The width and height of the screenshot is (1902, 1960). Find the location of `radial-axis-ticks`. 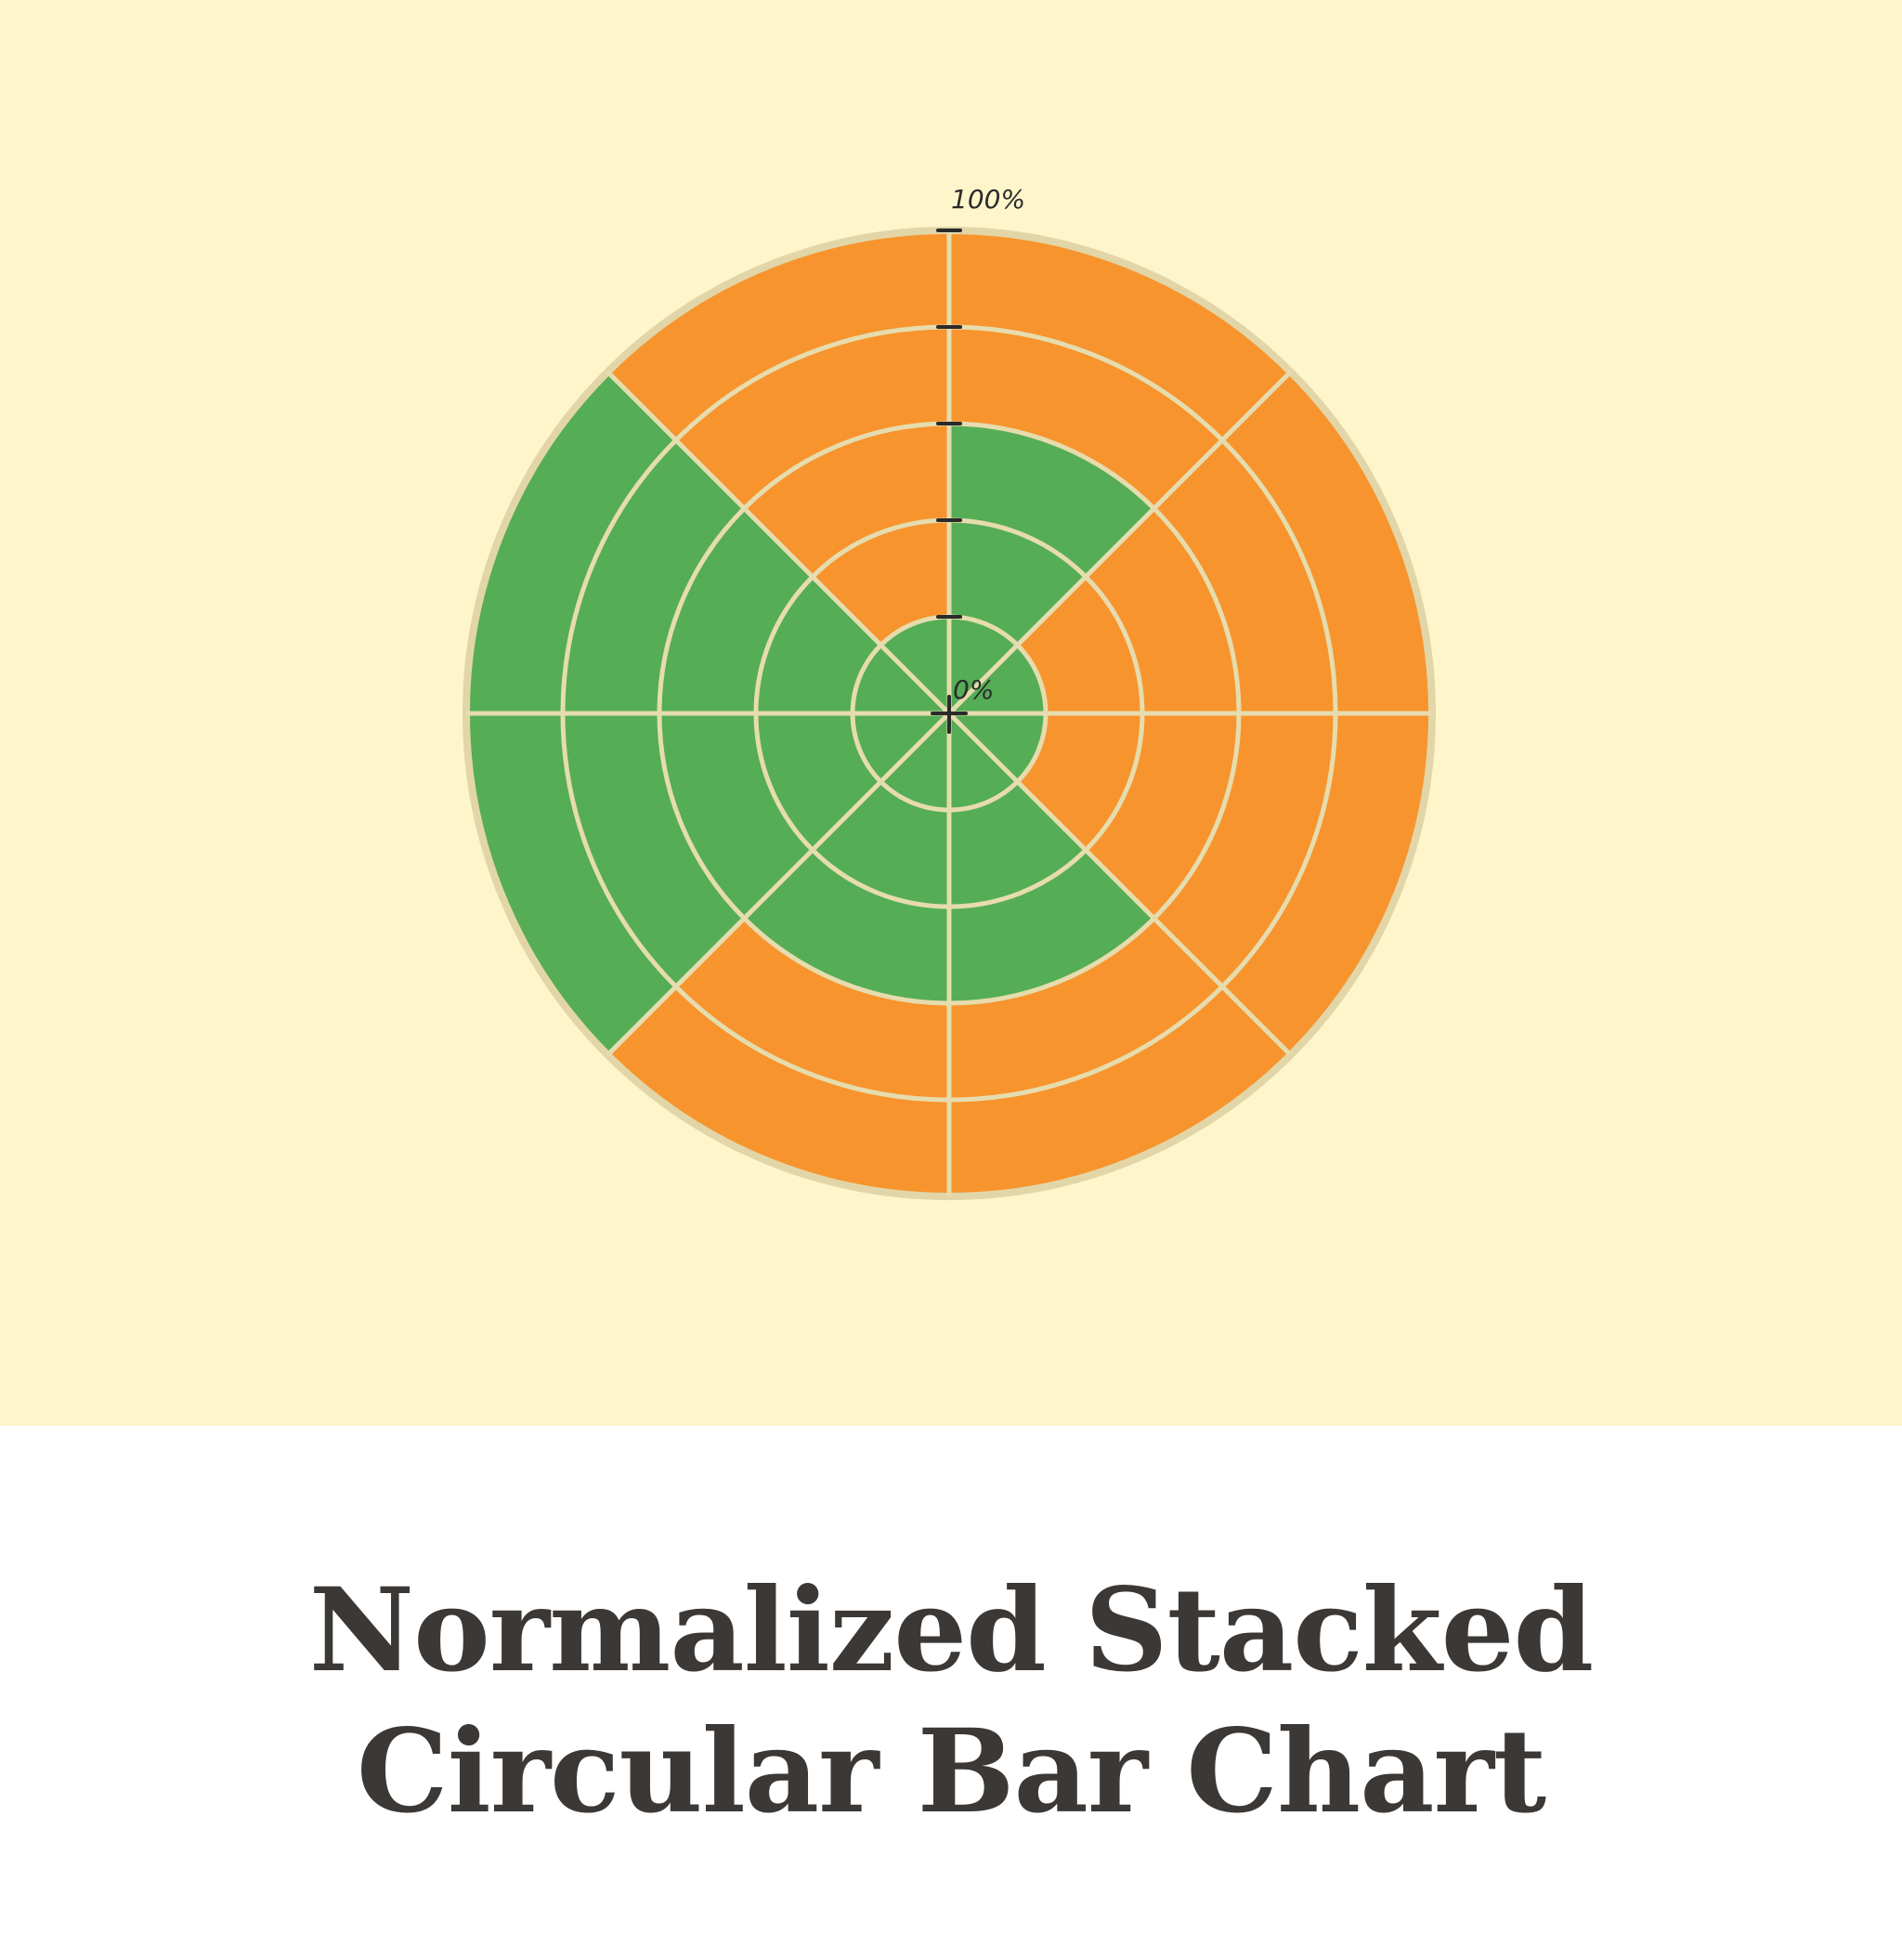

radial-axis-ticks is located at coordinates (949, 424).